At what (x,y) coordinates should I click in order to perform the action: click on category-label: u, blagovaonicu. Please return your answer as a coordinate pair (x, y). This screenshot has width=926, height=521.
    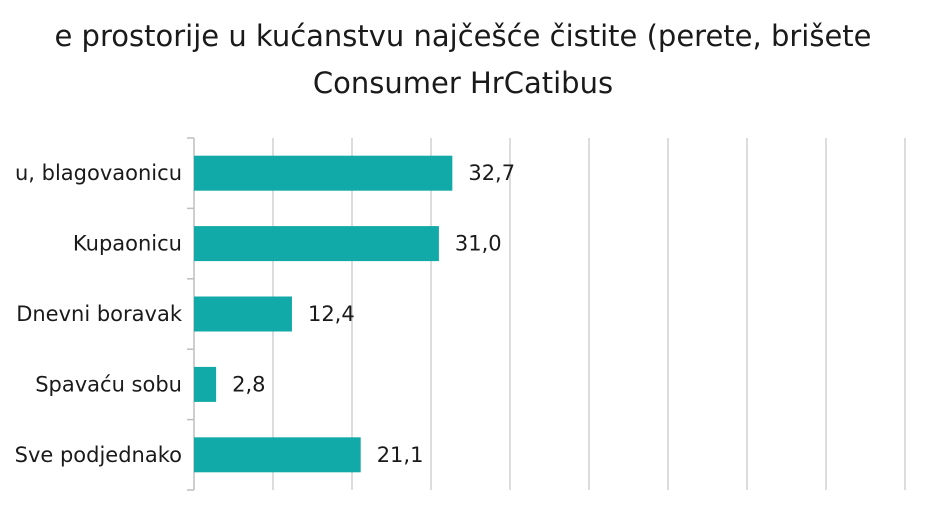
    Looking at the image, I should click on (98, 173).